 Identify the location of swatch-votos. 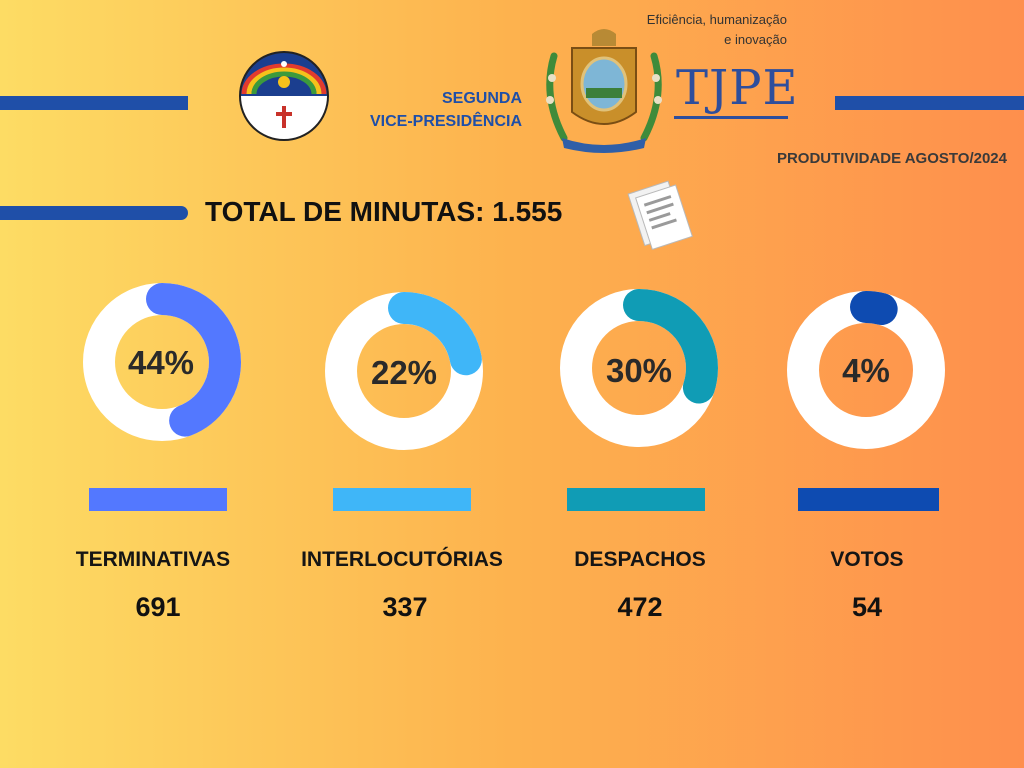
(868, 499).